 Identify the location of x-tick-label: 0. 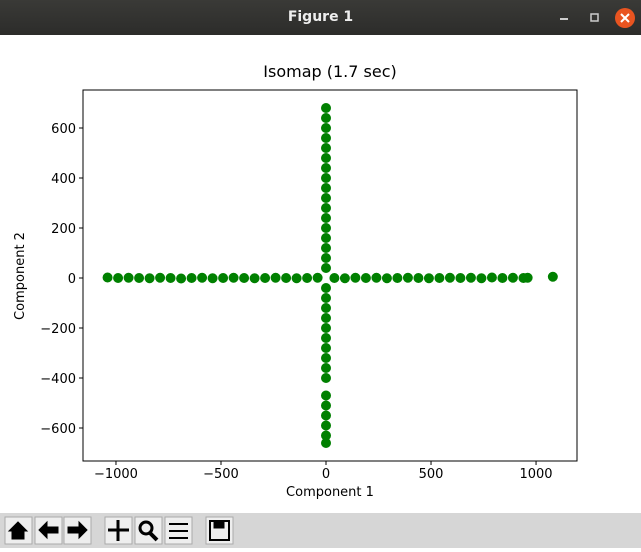
(326, 474).